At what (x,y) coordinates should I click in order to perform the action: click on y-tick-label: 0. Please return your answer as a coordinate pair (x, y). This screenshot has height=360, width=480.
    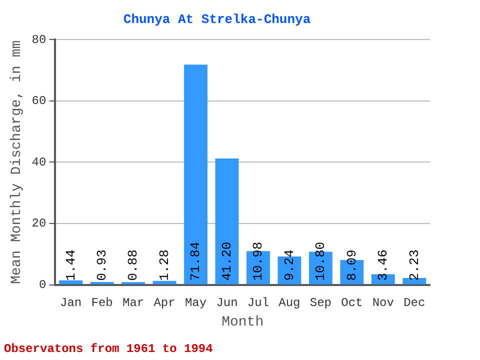
    Looking at the image, I should click on (42, 285).